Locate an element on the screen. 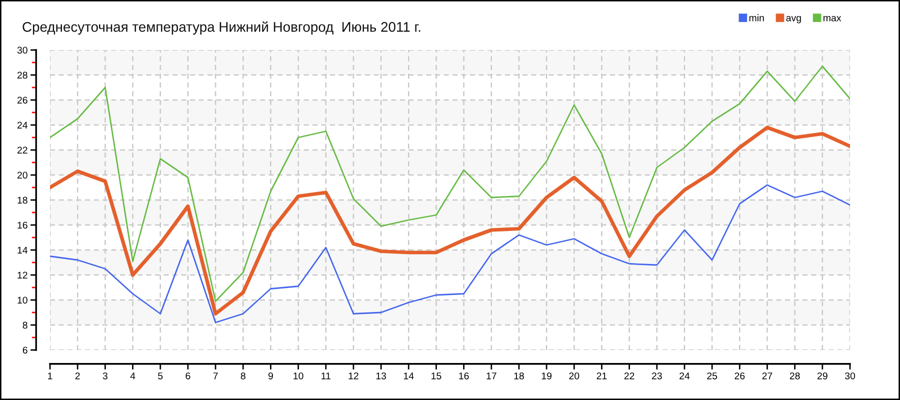 This screenshot has height=400, width=900. x-tick-label: 21 is located at coordinates (601, 376).